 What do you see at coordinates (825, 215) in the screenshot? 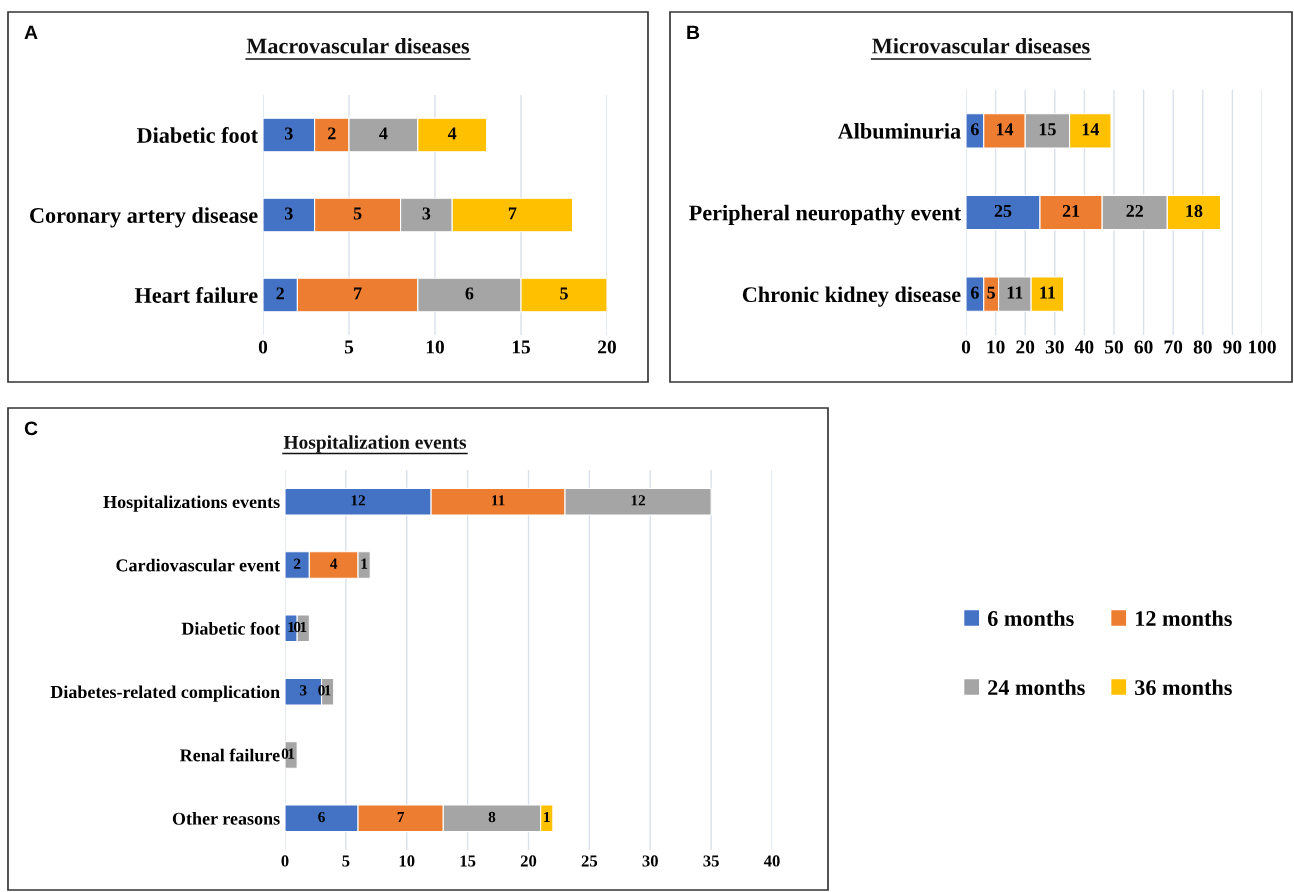
I see `y-tick-label: Peripheral neuropathy event` at bounding box center [825, 215].